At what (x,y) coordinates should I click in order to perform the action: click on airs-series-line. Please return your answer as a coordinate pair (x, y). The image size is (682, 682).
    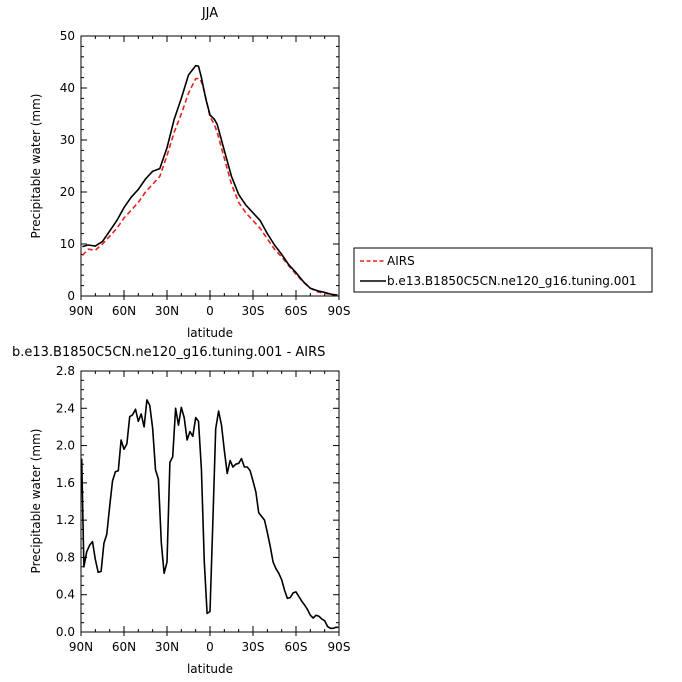
    Looking at the image, I should click on (209, 187).